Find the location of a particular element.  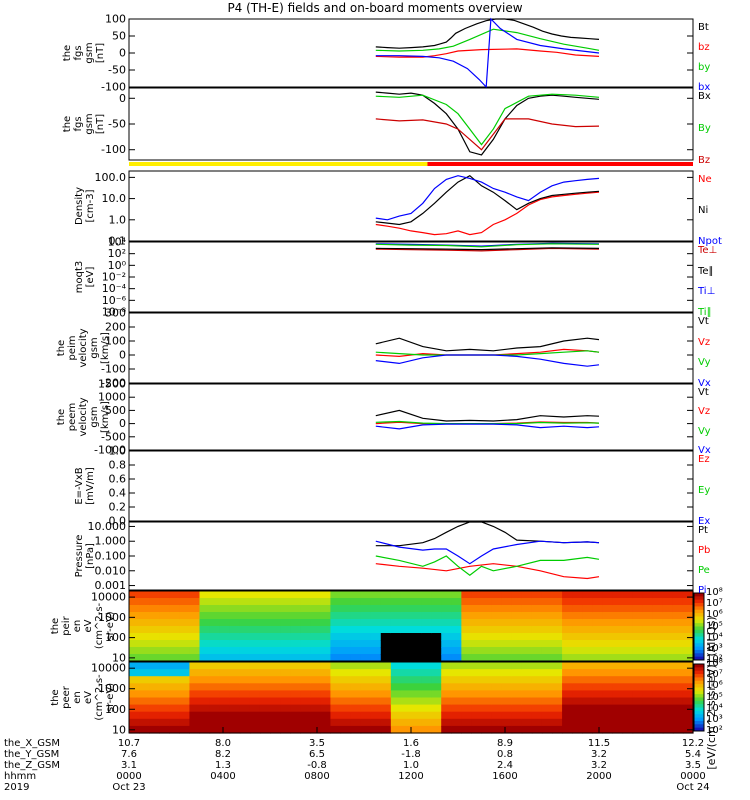

footer-value: -0.8 is located at coordinates (317, 765).